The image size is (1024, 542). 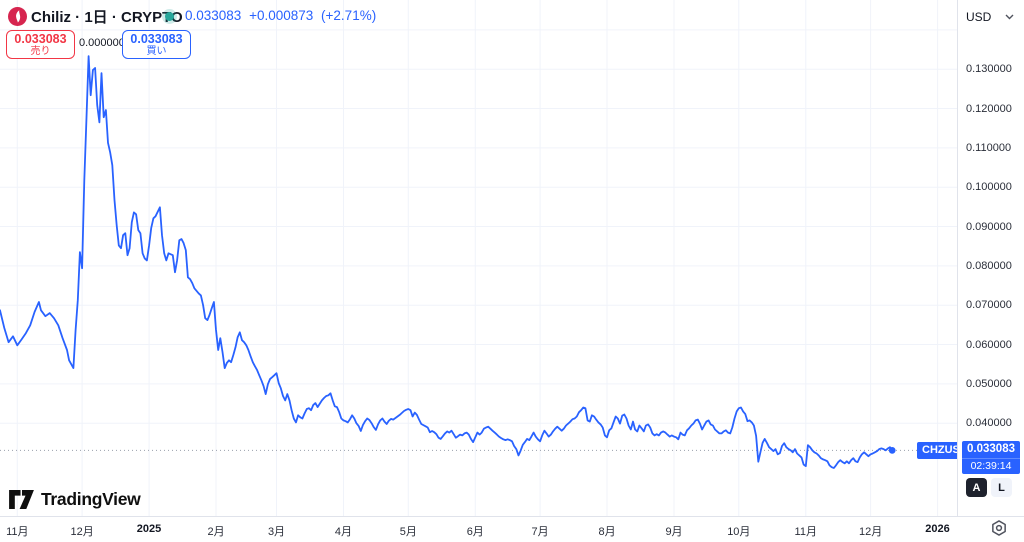 What do you see at coordinates (989, 305) in the screenshot?
I see `price-tick-label: 0.070000` at bounding box center [989, 305].